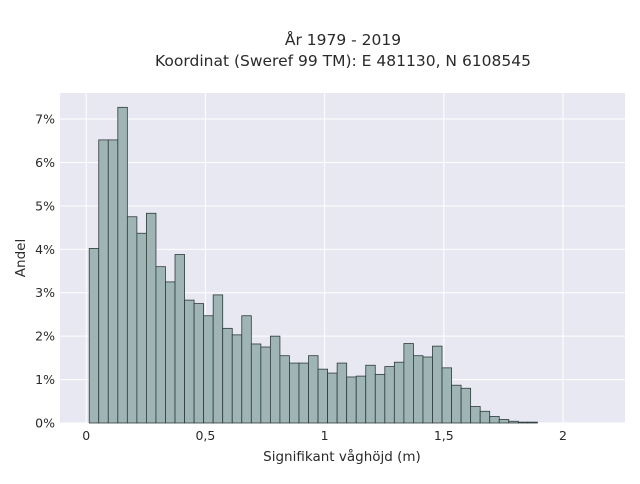  What do you see at coordinates (45, 336) in the screenshot?
I see `y-tick-label: 2%` at bounding box center [45, 336].